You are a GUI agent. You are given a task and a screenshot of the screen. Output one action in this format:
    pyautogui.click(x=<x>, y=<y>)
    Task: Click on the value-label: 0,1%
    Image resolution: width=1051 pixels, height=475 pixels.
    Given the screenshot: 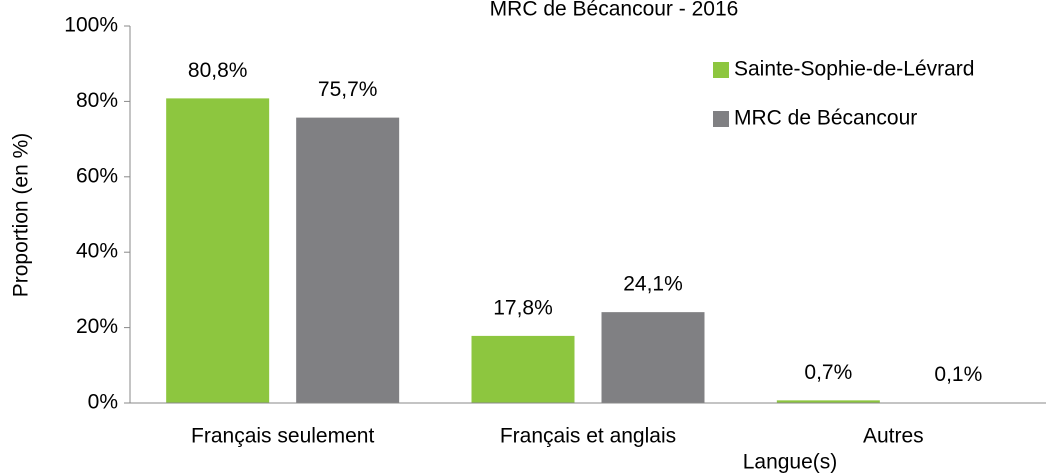 What is the action you would take?
    pyautogui.click(x=958, y=374)
    